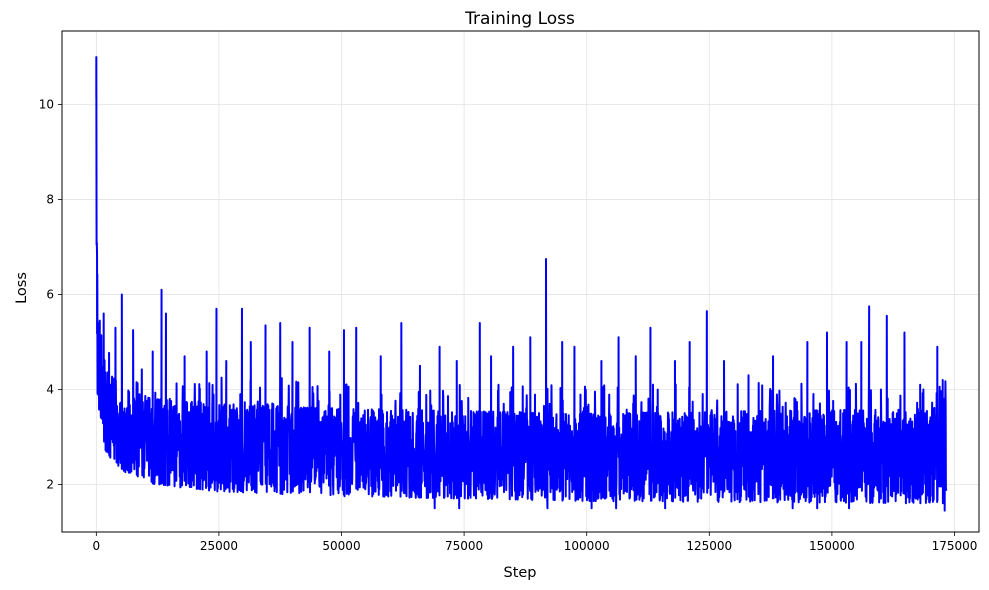 The width and height of the screenshot is (989, 590). What do you see at coordinates (519, 19) in the screenshot?
I see `chart-title: Training Loss` at bounding box center [519, 19].